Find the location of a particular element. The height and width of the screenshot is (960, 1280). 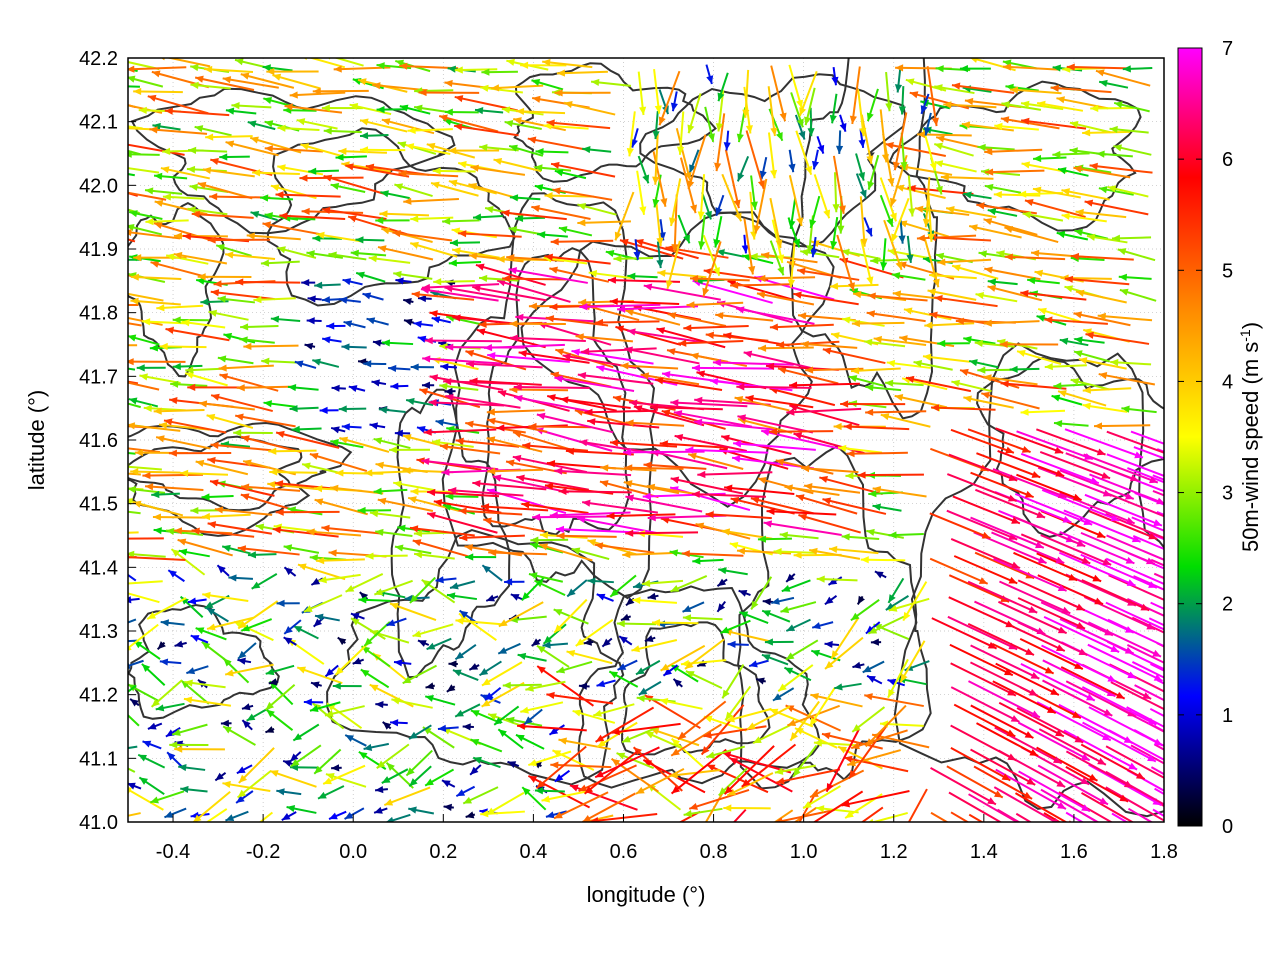

x-tick-label: 1.6 is located at coordinates (1074, 852).